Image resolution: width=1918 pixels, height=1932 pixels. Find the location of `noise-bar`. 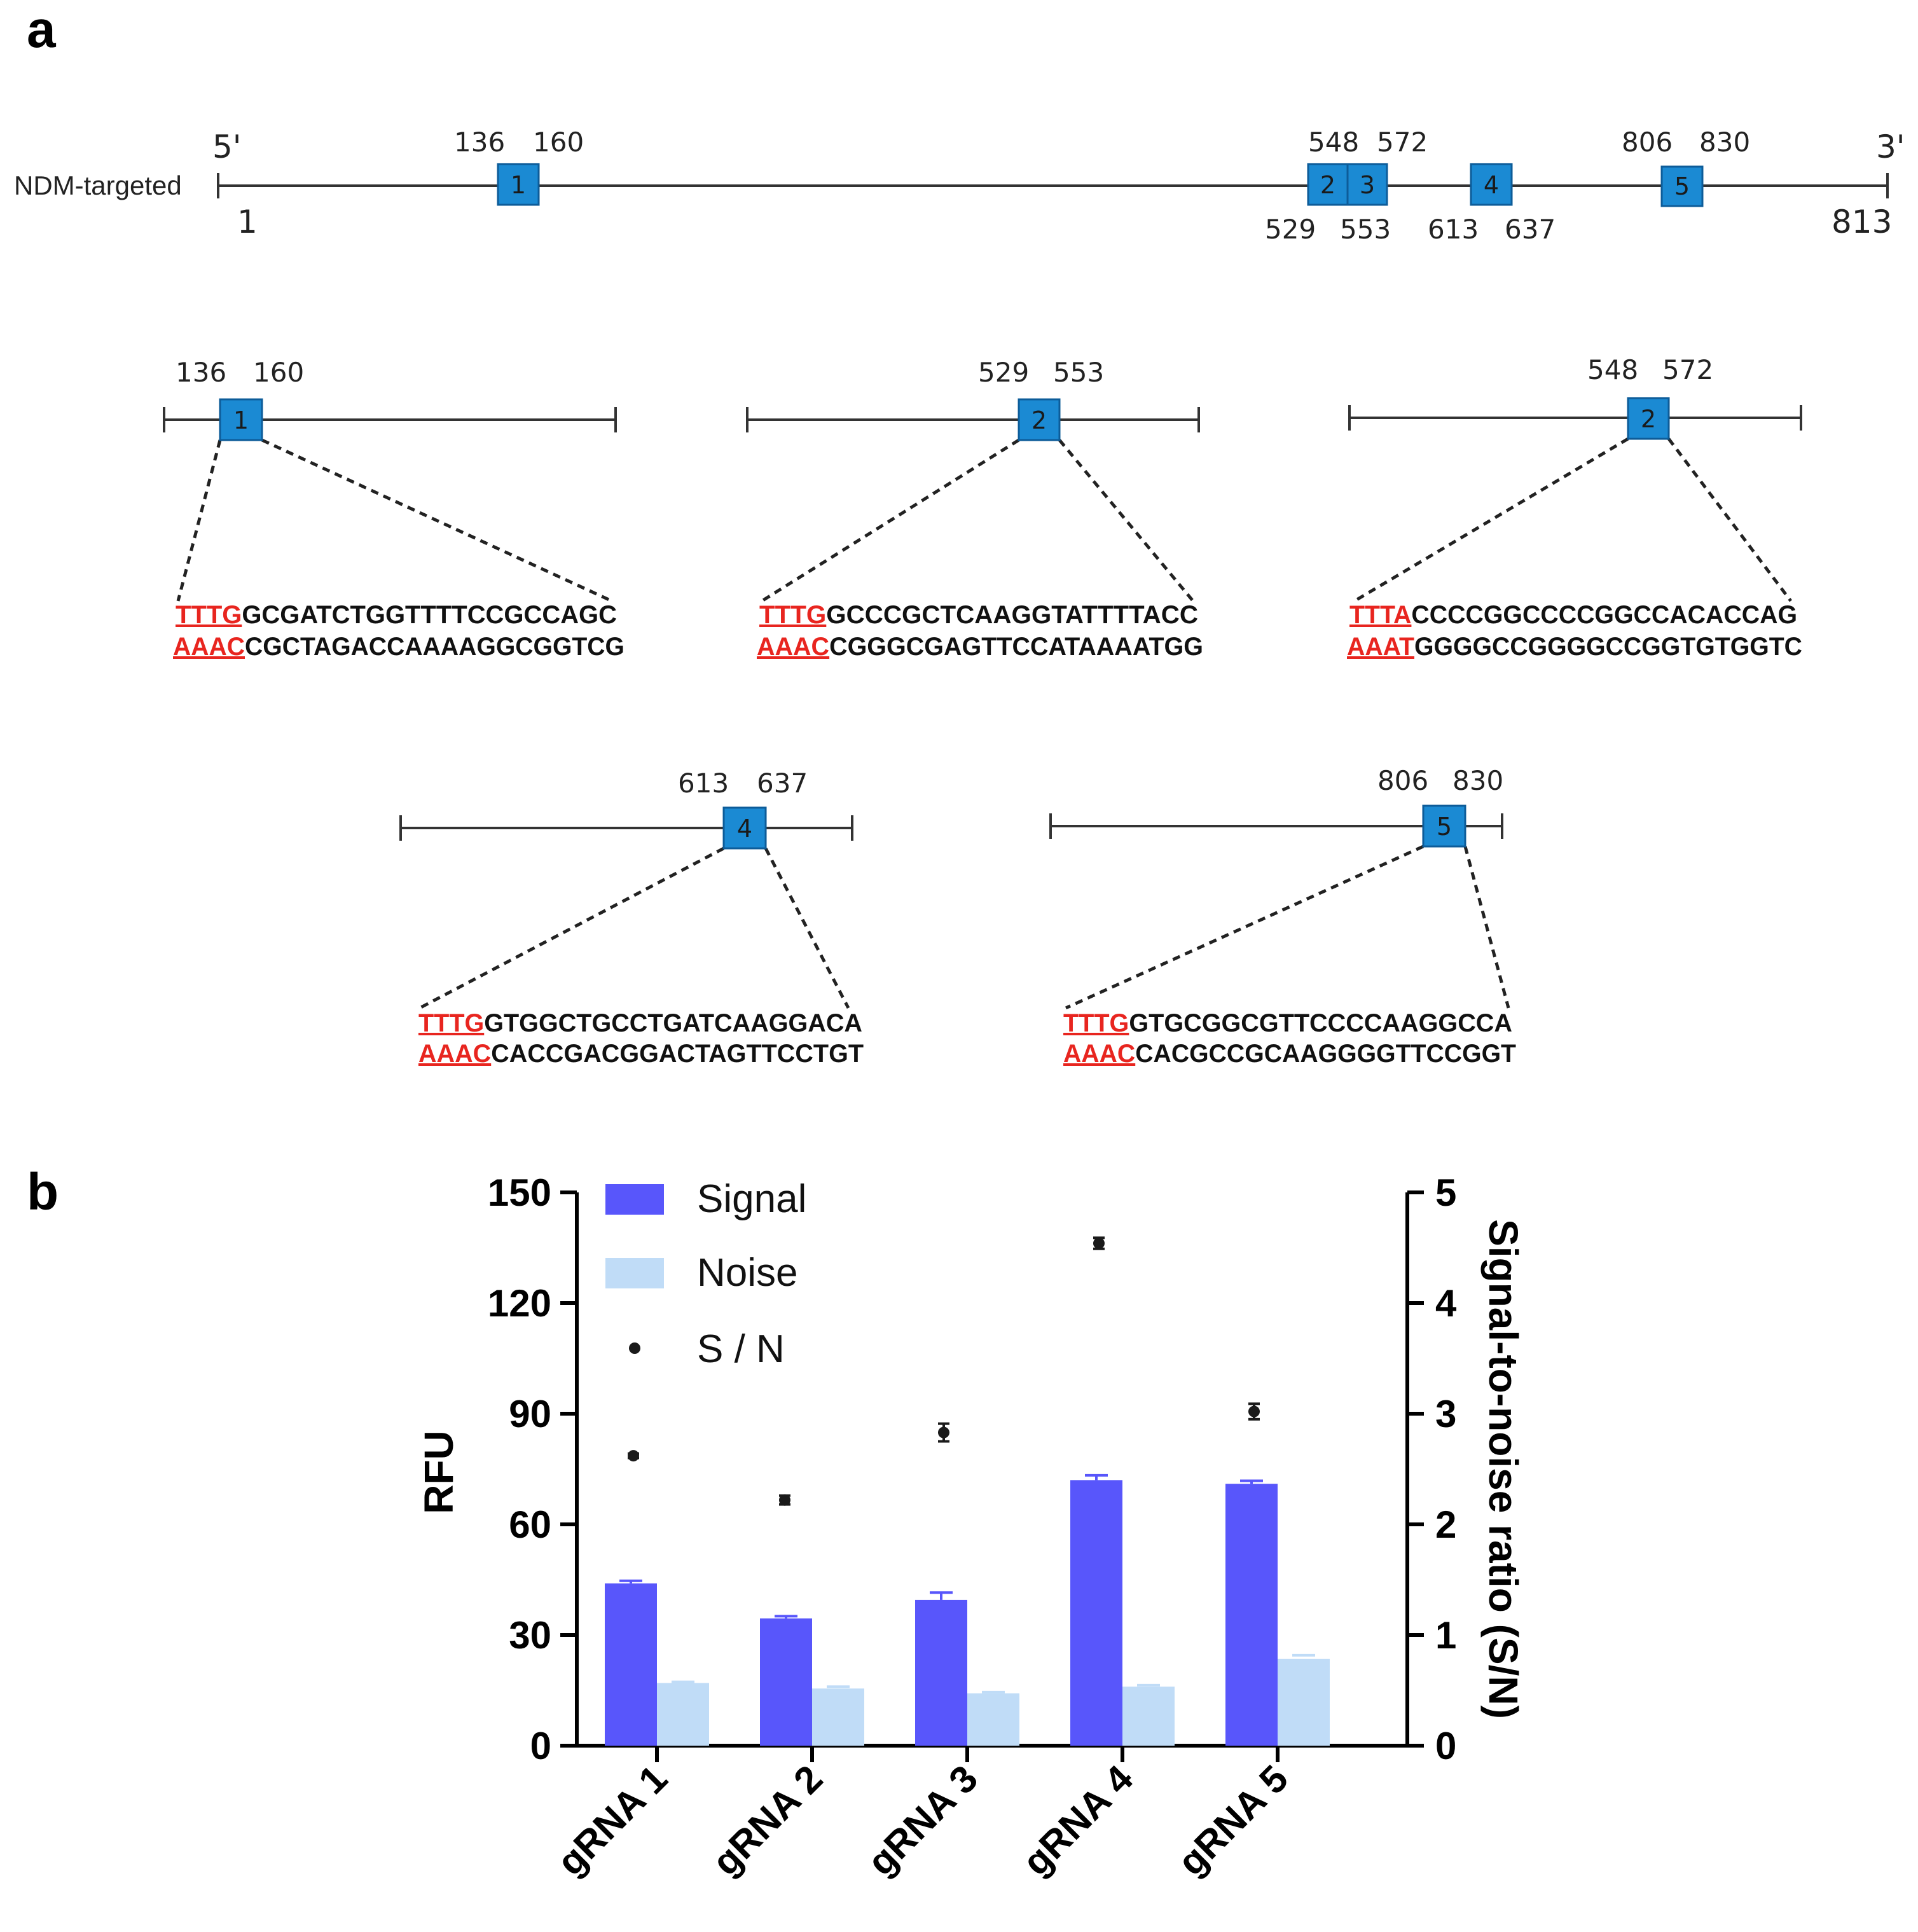

noise-bar is located at coordinates (993, 1720).